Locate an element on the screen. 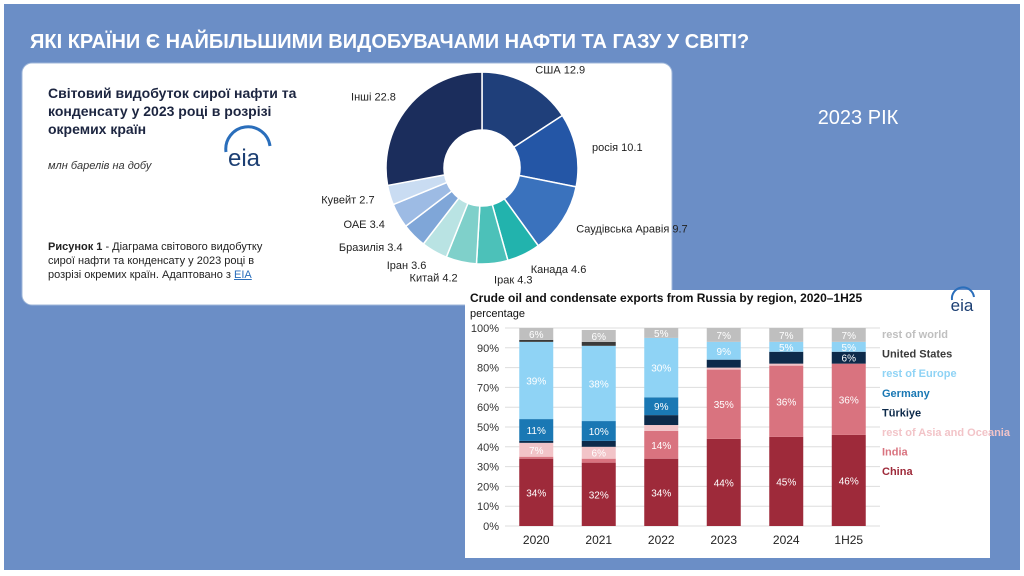 The image size is (1024, 576). legend-entry: United States is located at coordinates (917, 355).